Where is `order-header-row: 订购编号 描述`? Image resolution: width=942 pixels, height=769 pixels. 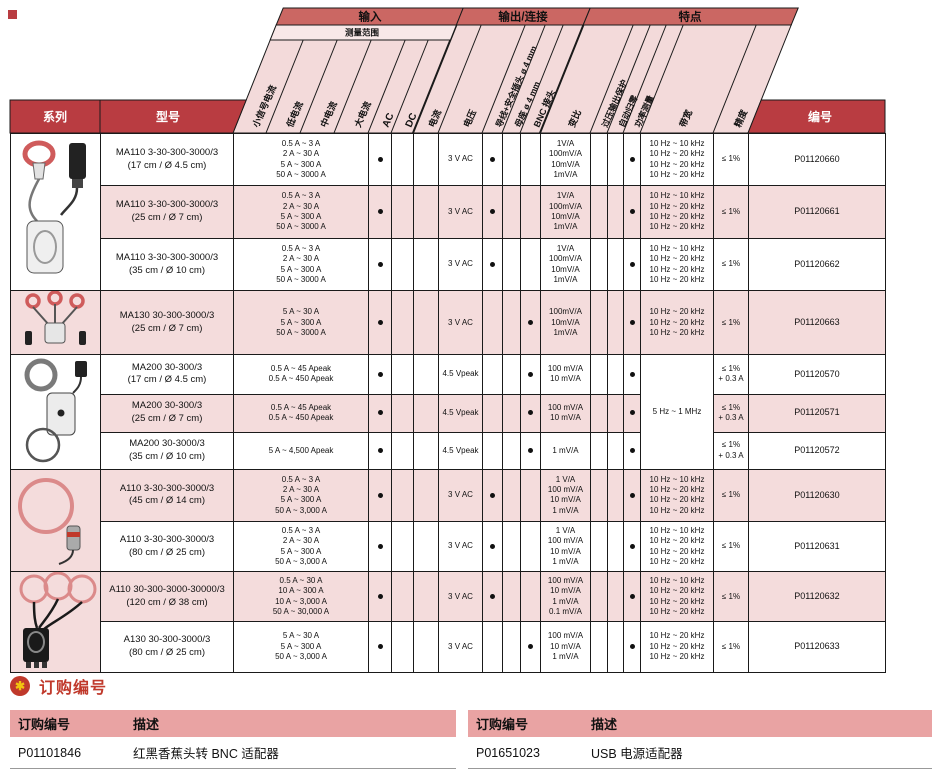
order-header-row: 订购编号 描述 is located at coordinates (700, 723).